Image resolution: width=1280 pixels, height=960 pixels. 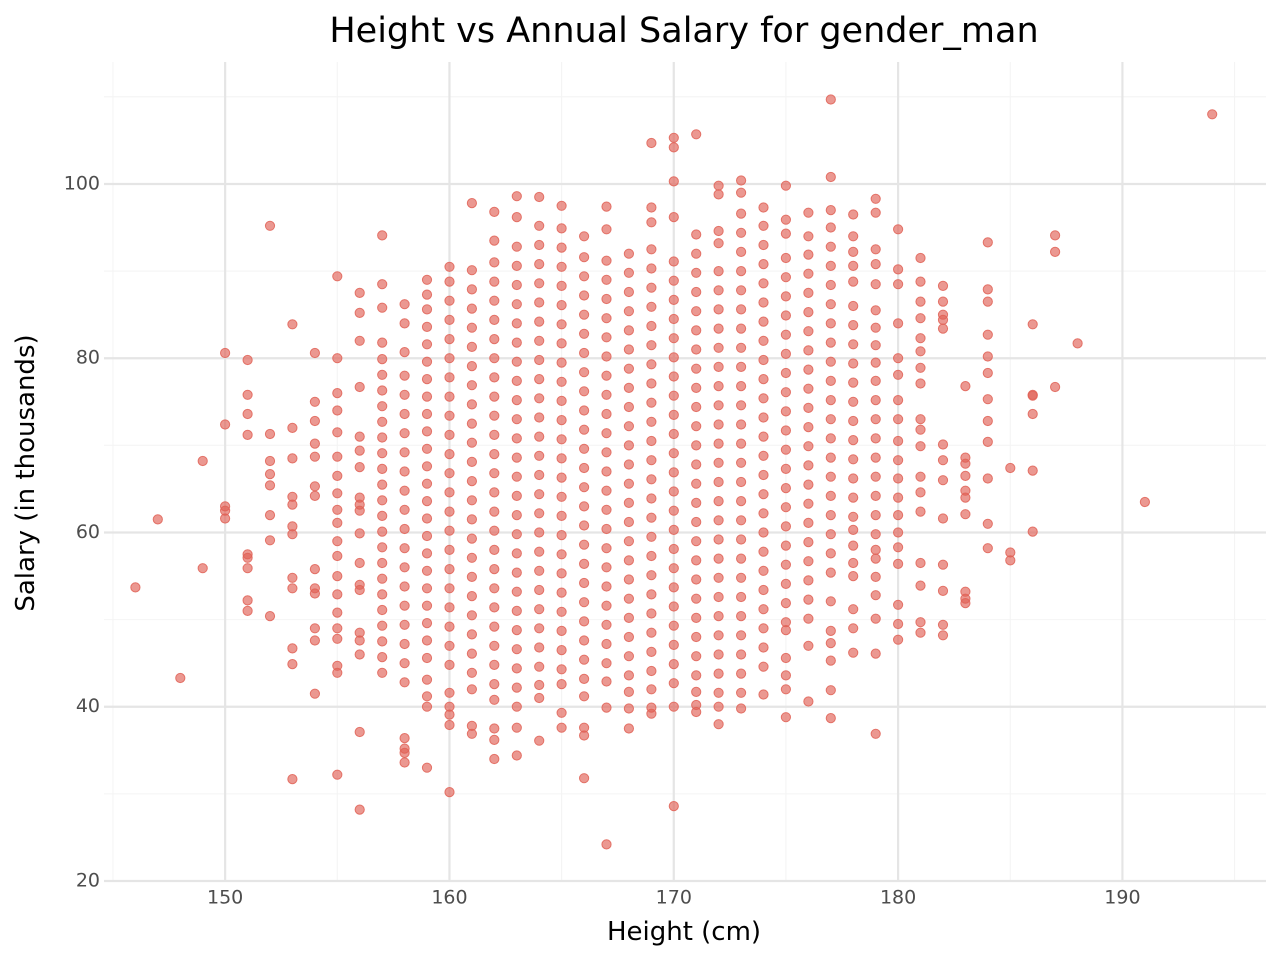 What do you see at coordinates (82, 183) in the screenshot?
I see `y-tick-label: 100` at bounding box center [82, 183].